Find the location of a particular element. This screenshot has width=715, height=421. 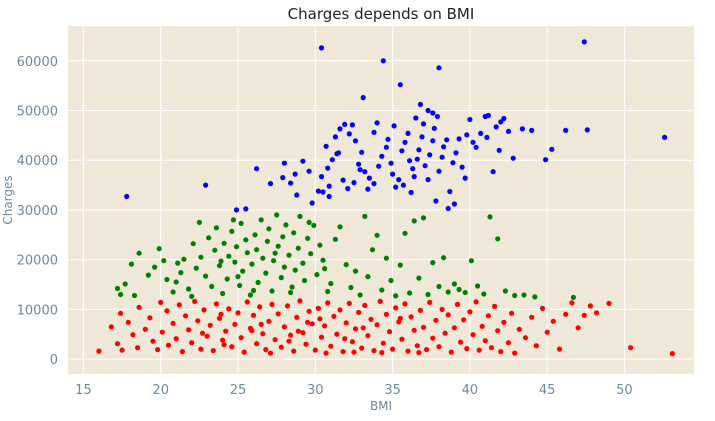

x-tick-label: 25 is located at coordinates (238, 390).